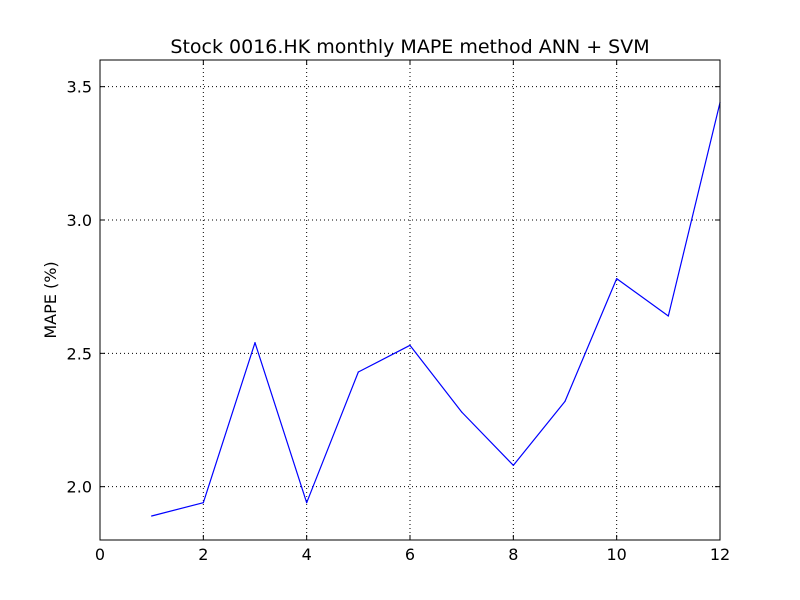 This screenshot has width=800, height=600. I want to click on x-tick-label: 12, so click(720, 554).